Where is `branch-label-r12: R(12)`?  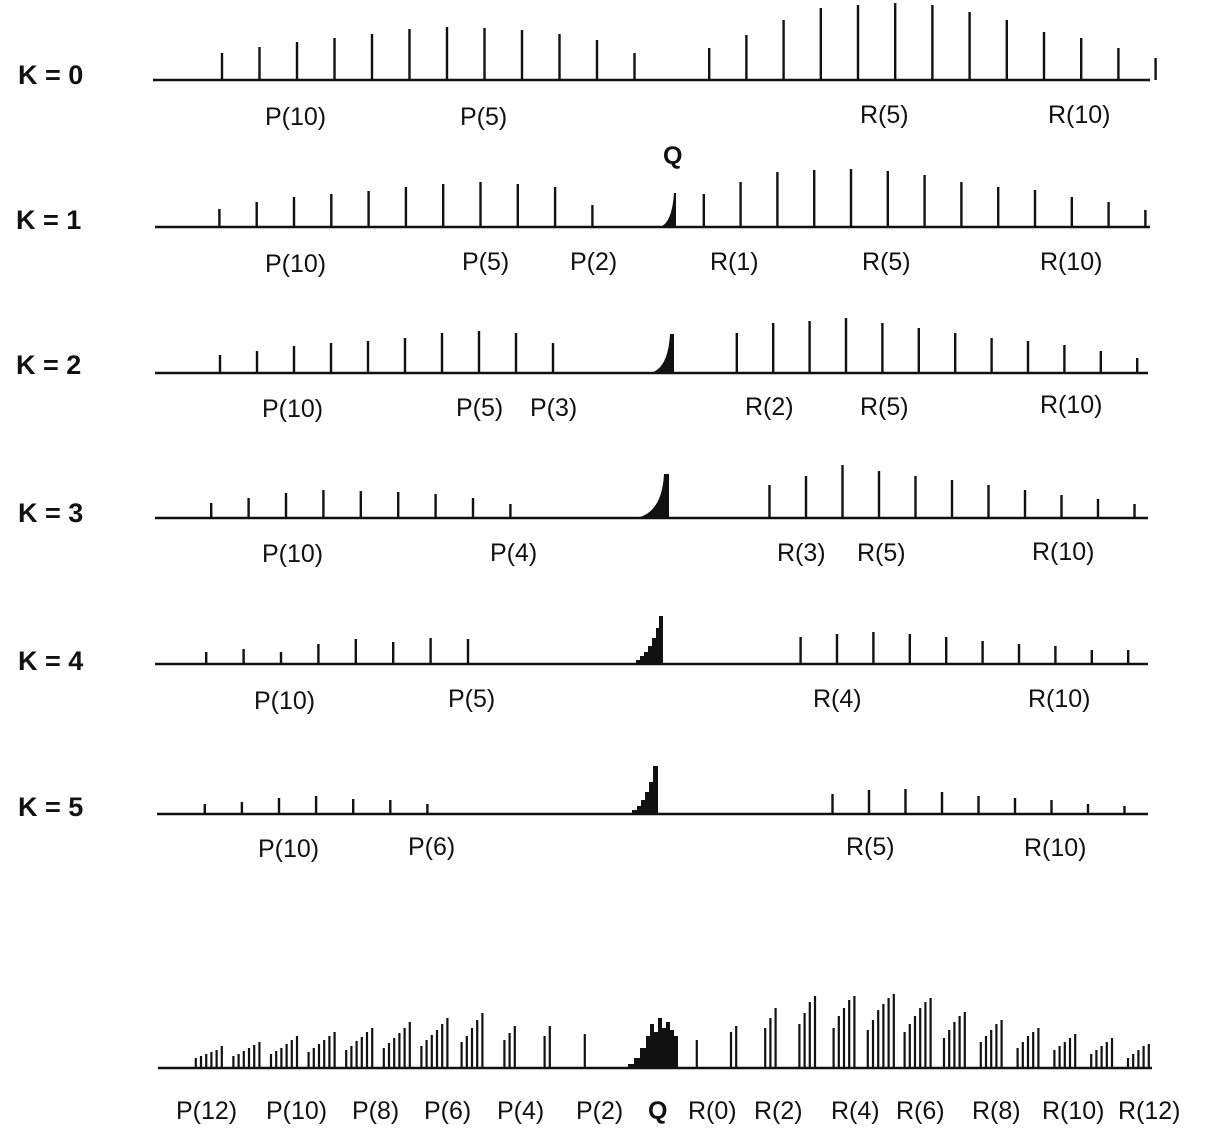
branch-label-r12: R(12) is located at coordinates (1149, 1111).